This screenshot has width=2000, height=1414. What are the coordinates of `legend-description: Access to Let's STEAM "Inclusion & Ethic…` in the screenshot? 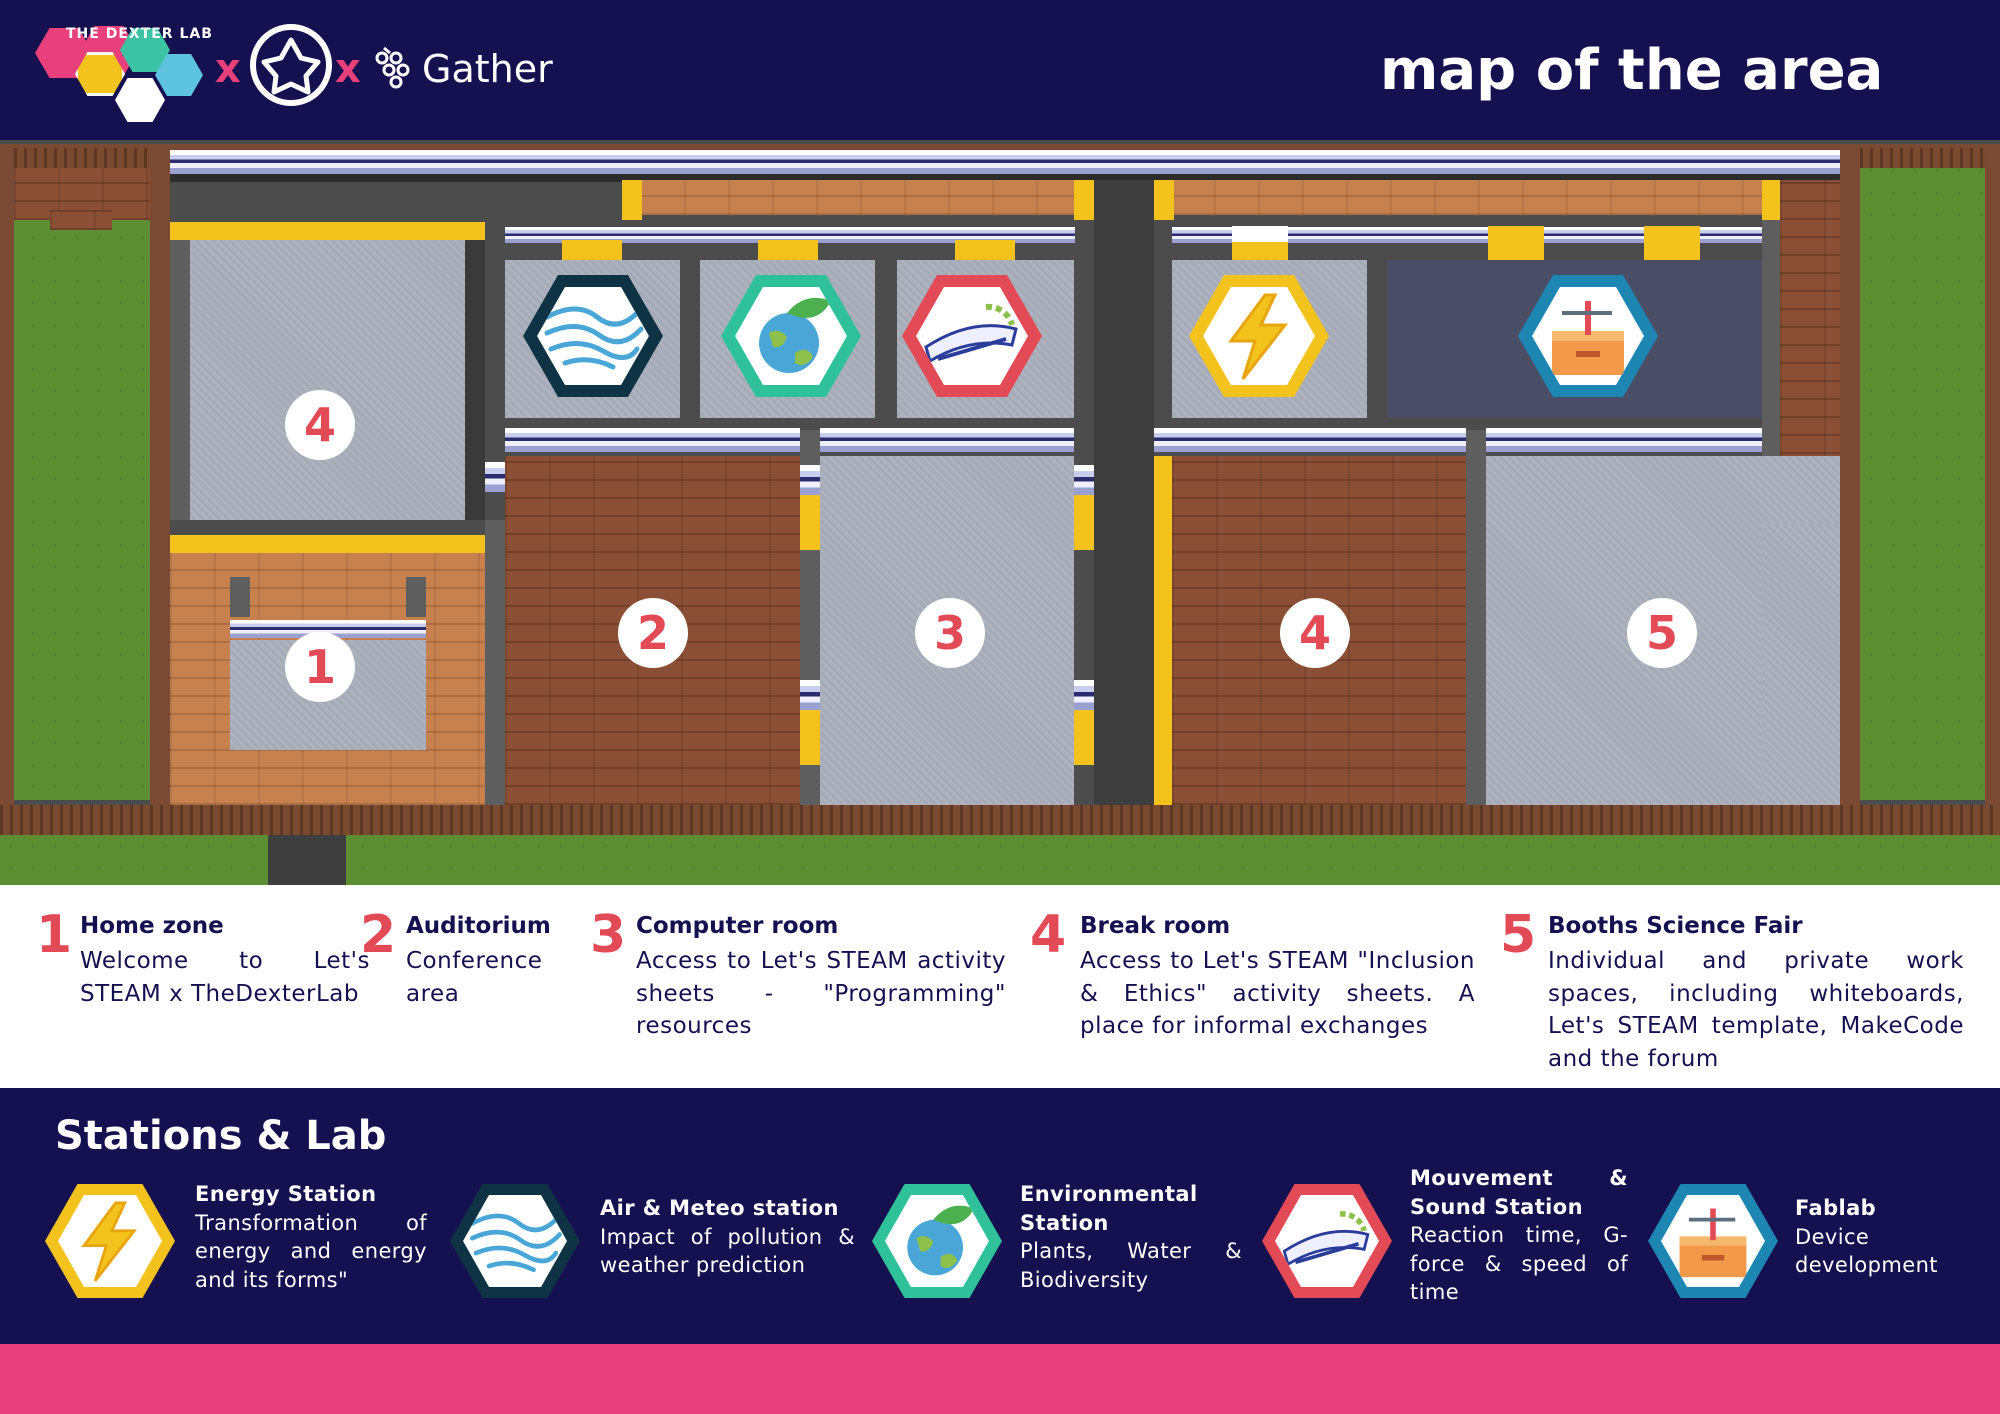 It's located at (1277, 993).